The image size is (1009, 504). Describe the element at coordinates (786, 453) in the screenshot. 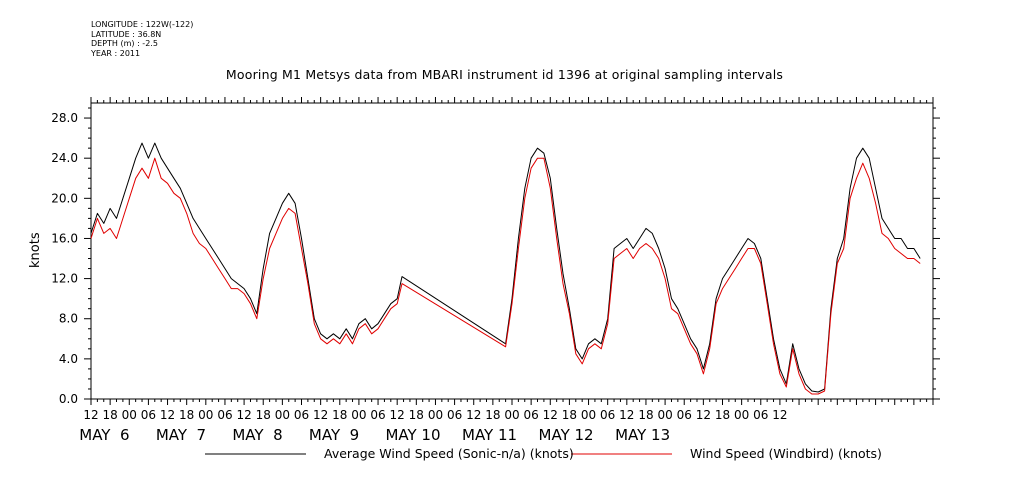

I see `legend-label-windbird: Wind Speed (Windbird) (knots)` at that location.